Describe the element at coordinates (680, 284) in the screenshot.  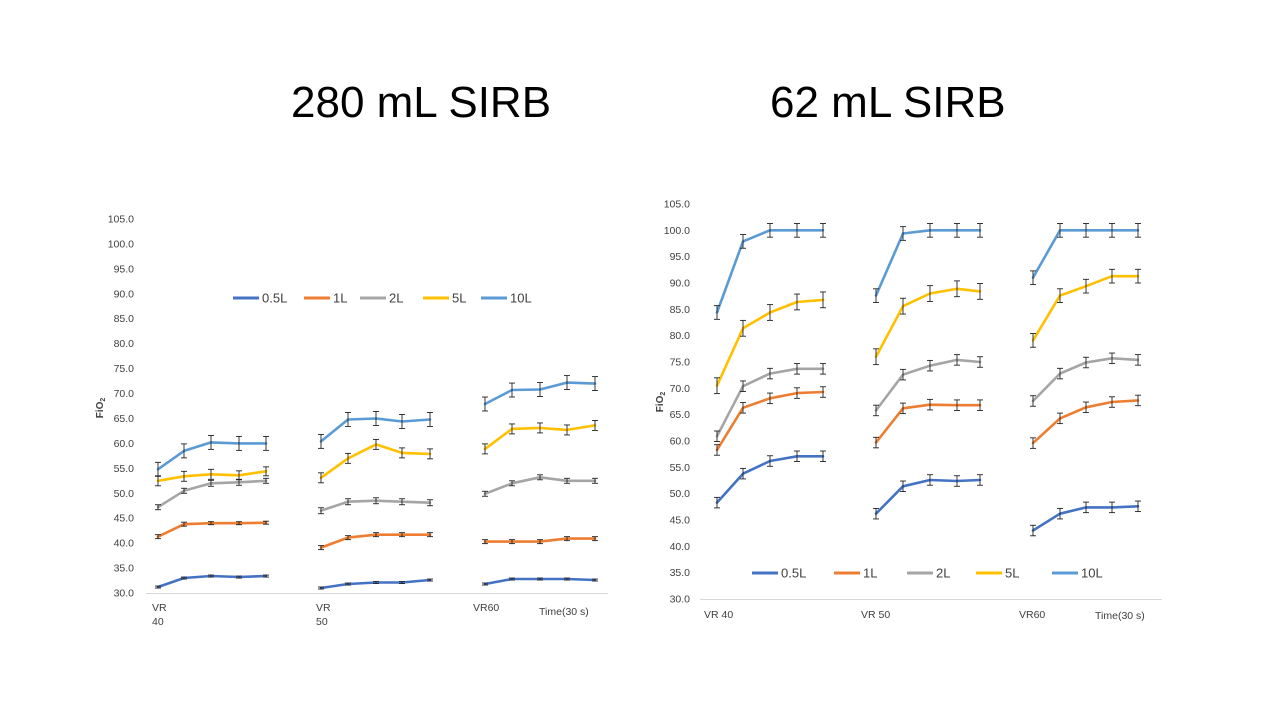
I see `chart2-y-tick-label: 90.0` at that location.